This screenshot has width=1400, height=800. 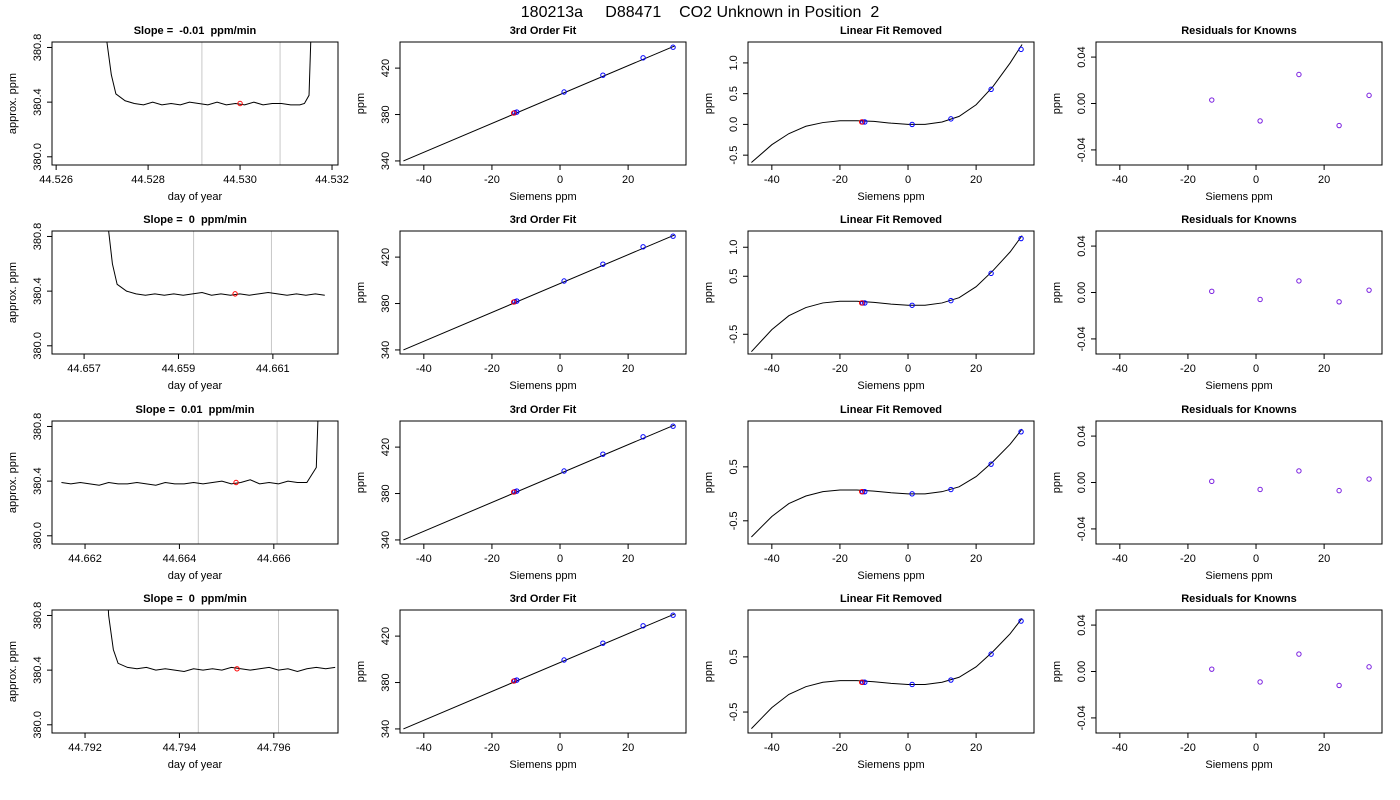 I want to click on y-tick-label: 1.0, so click(x=734, y=62).